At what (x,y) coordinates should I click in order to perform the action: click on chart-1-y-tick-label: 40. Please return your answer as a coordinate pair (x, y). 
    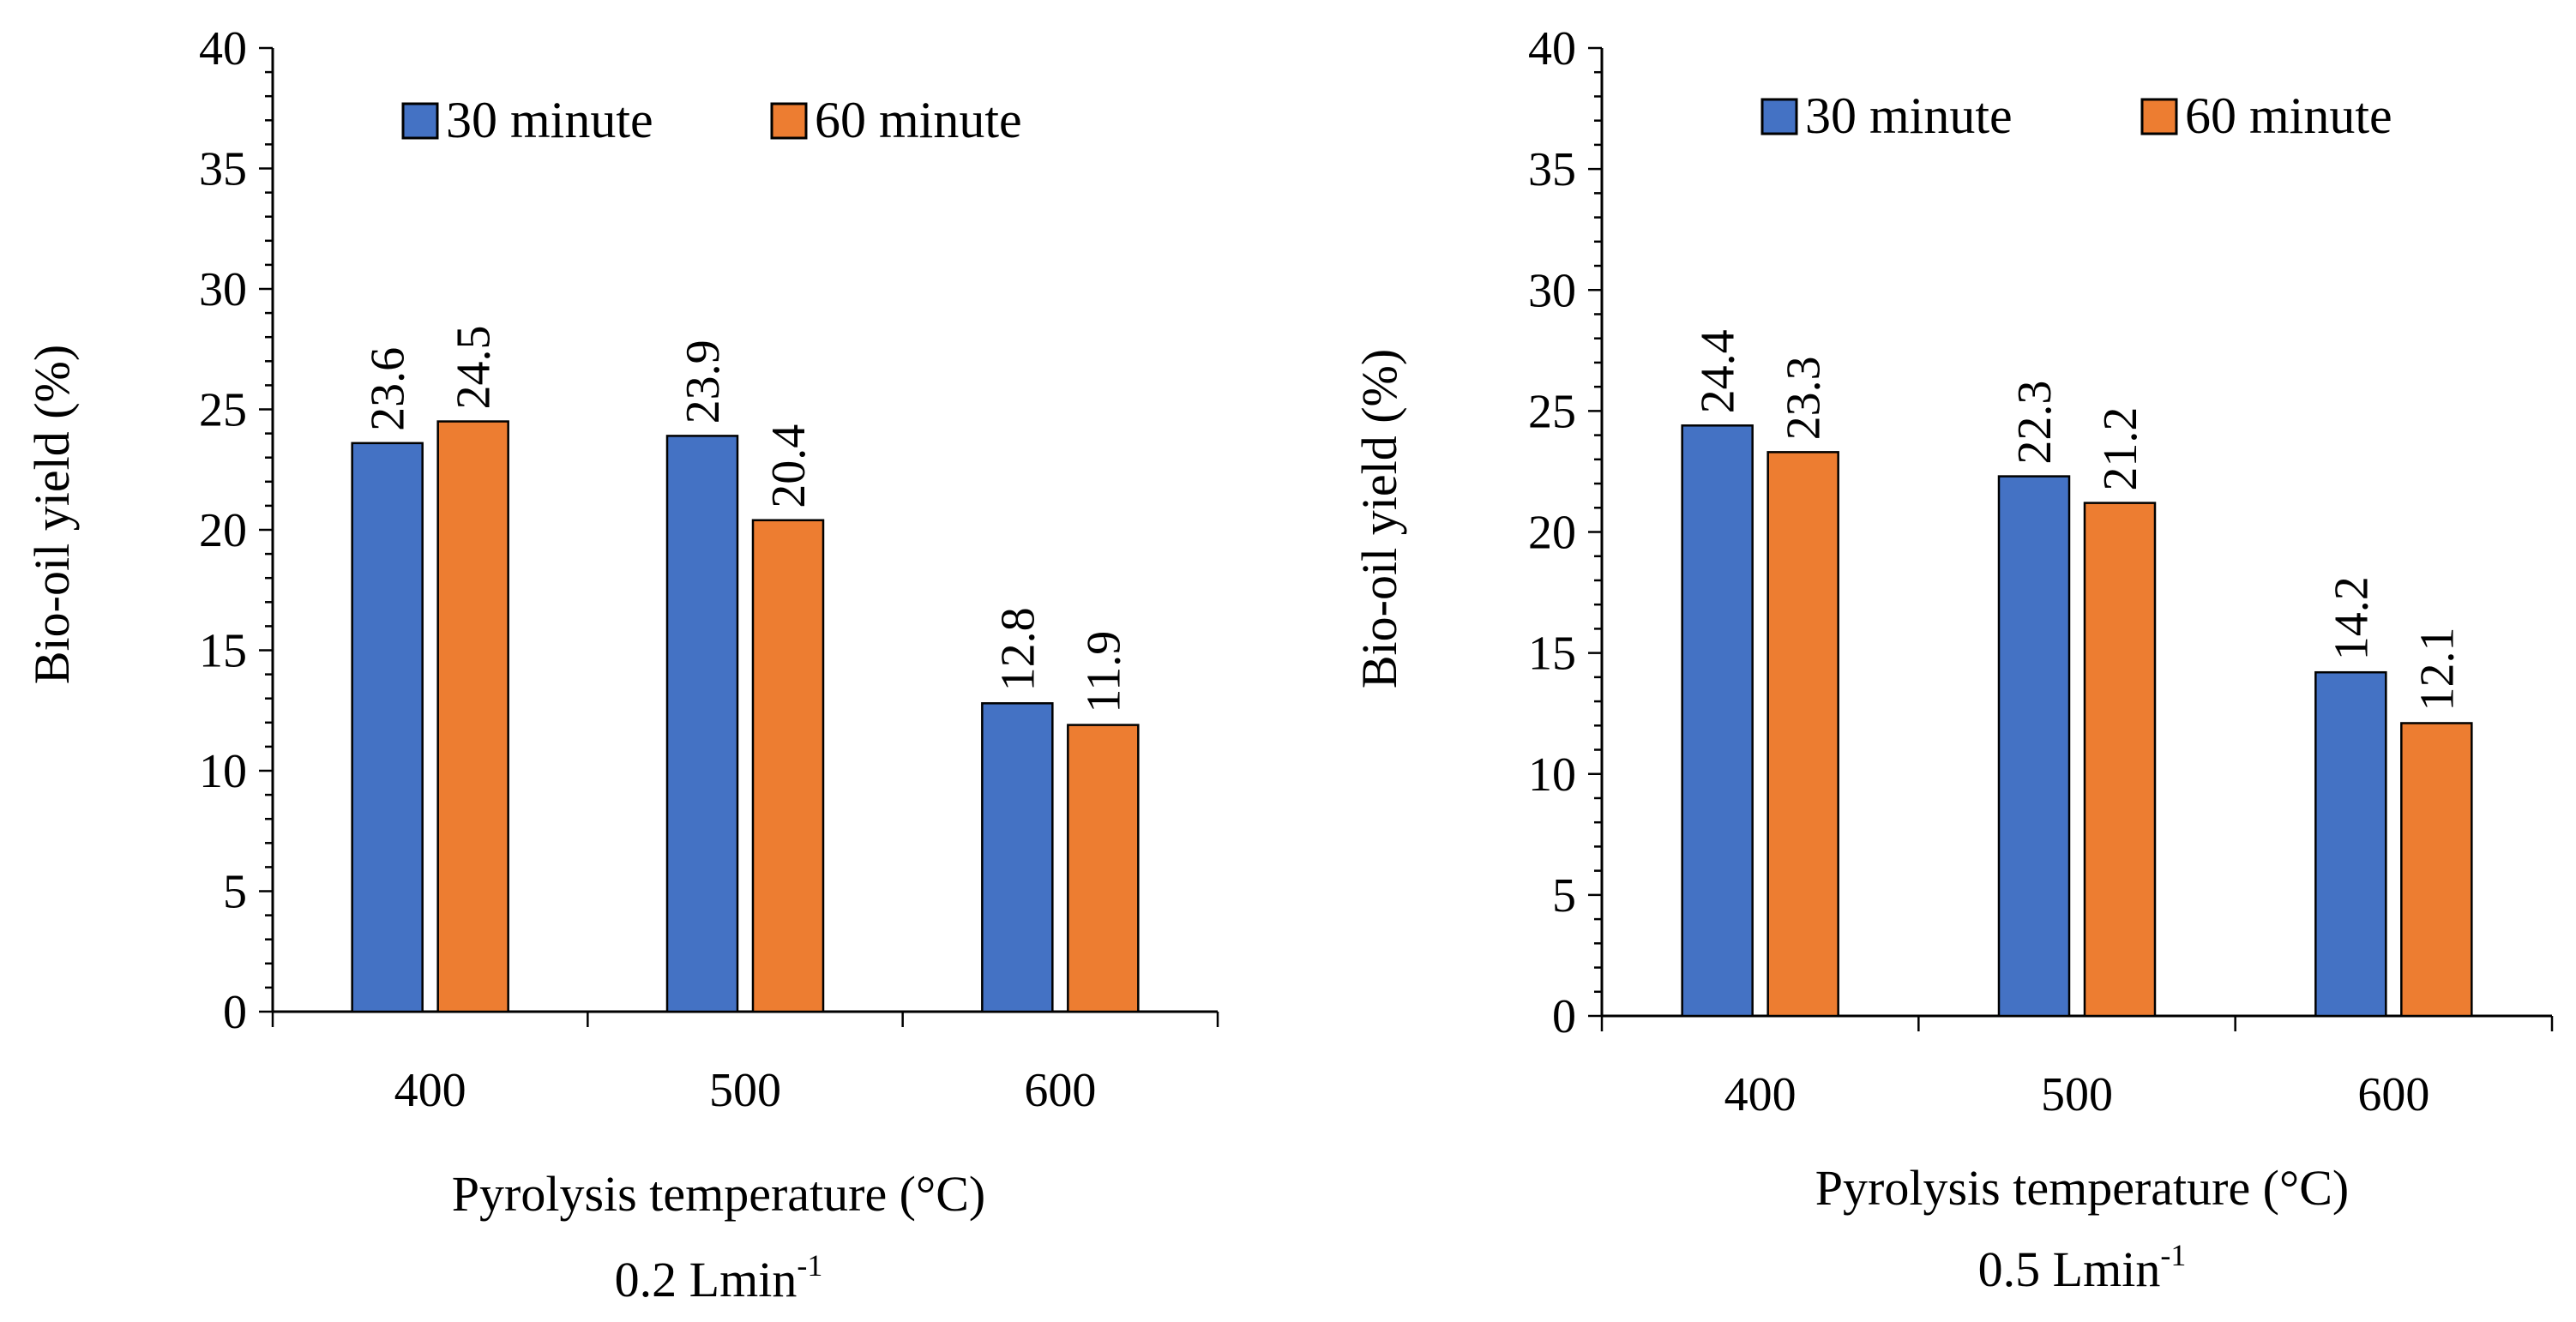
    Looking at the image, I should click on (223, 48).